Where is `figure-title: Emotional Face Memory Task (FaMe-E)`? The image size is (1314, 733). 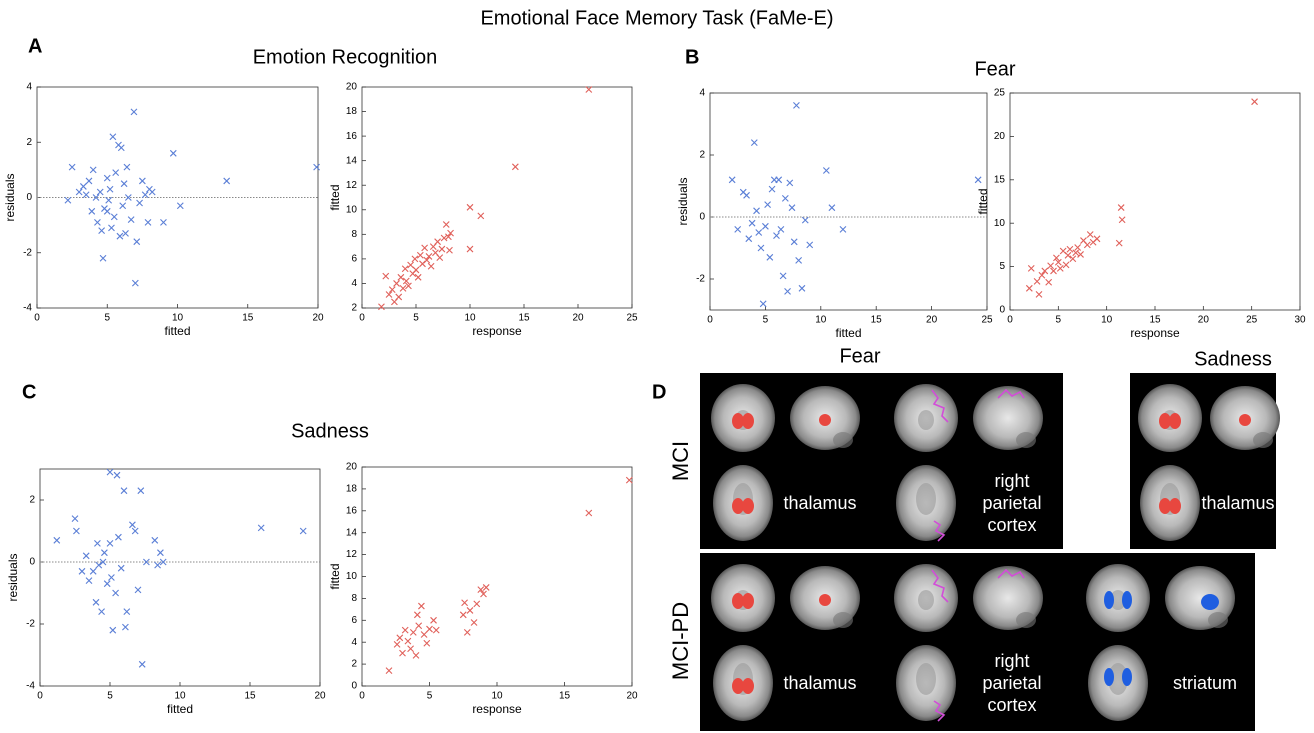 figure-title: Emotional Face Memory Task (FaMe-E) is located at coordinates (656, 18).